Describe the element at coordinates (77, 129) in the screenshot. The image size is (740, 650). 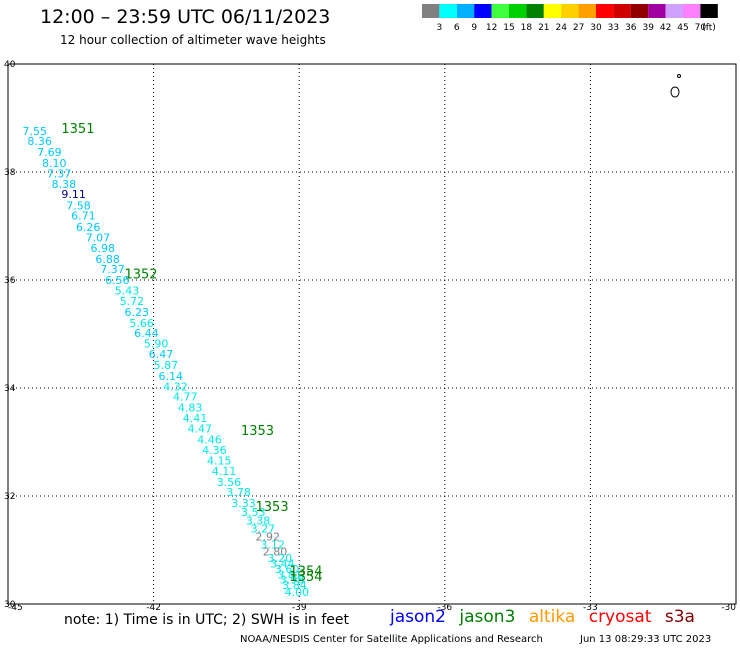
I see `pass-number-label: 1351` at that location.